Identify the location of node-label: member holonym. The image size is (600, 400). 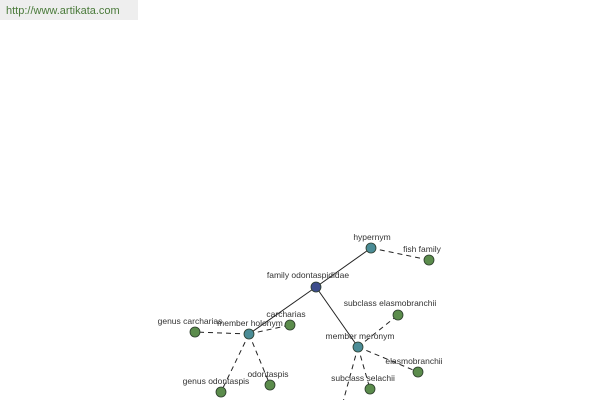
(250, 323).